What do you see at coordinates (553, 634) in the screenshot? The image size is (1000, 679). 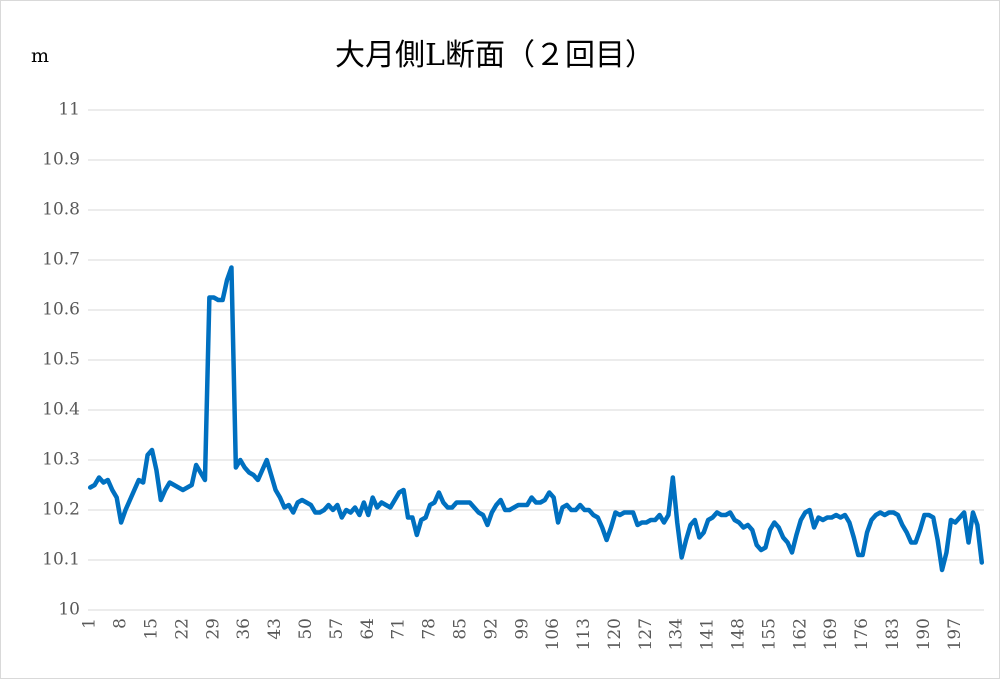 I see `x-tick-label: 106` at bounding box center [553, 634].